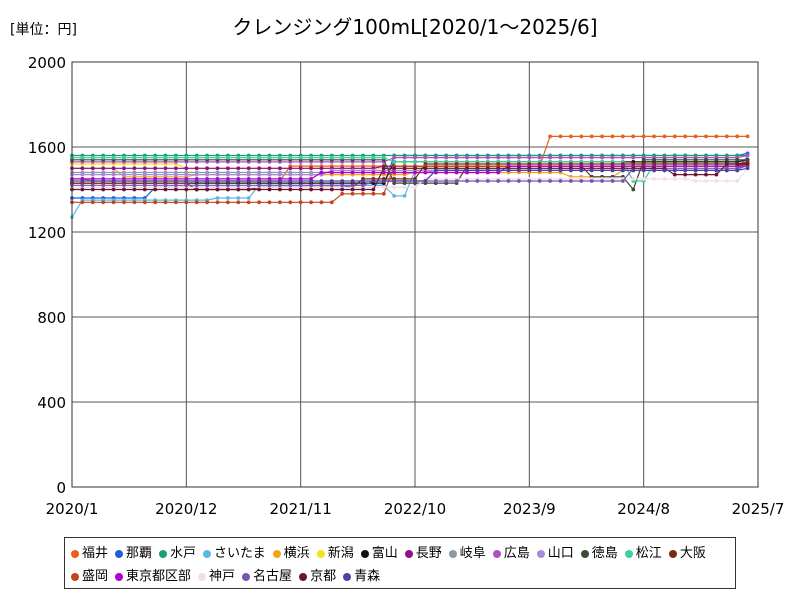 The image size is (800, 600). Describe the element at coordinates (410, 158) in the screenshot. I see `series-line` at that location.